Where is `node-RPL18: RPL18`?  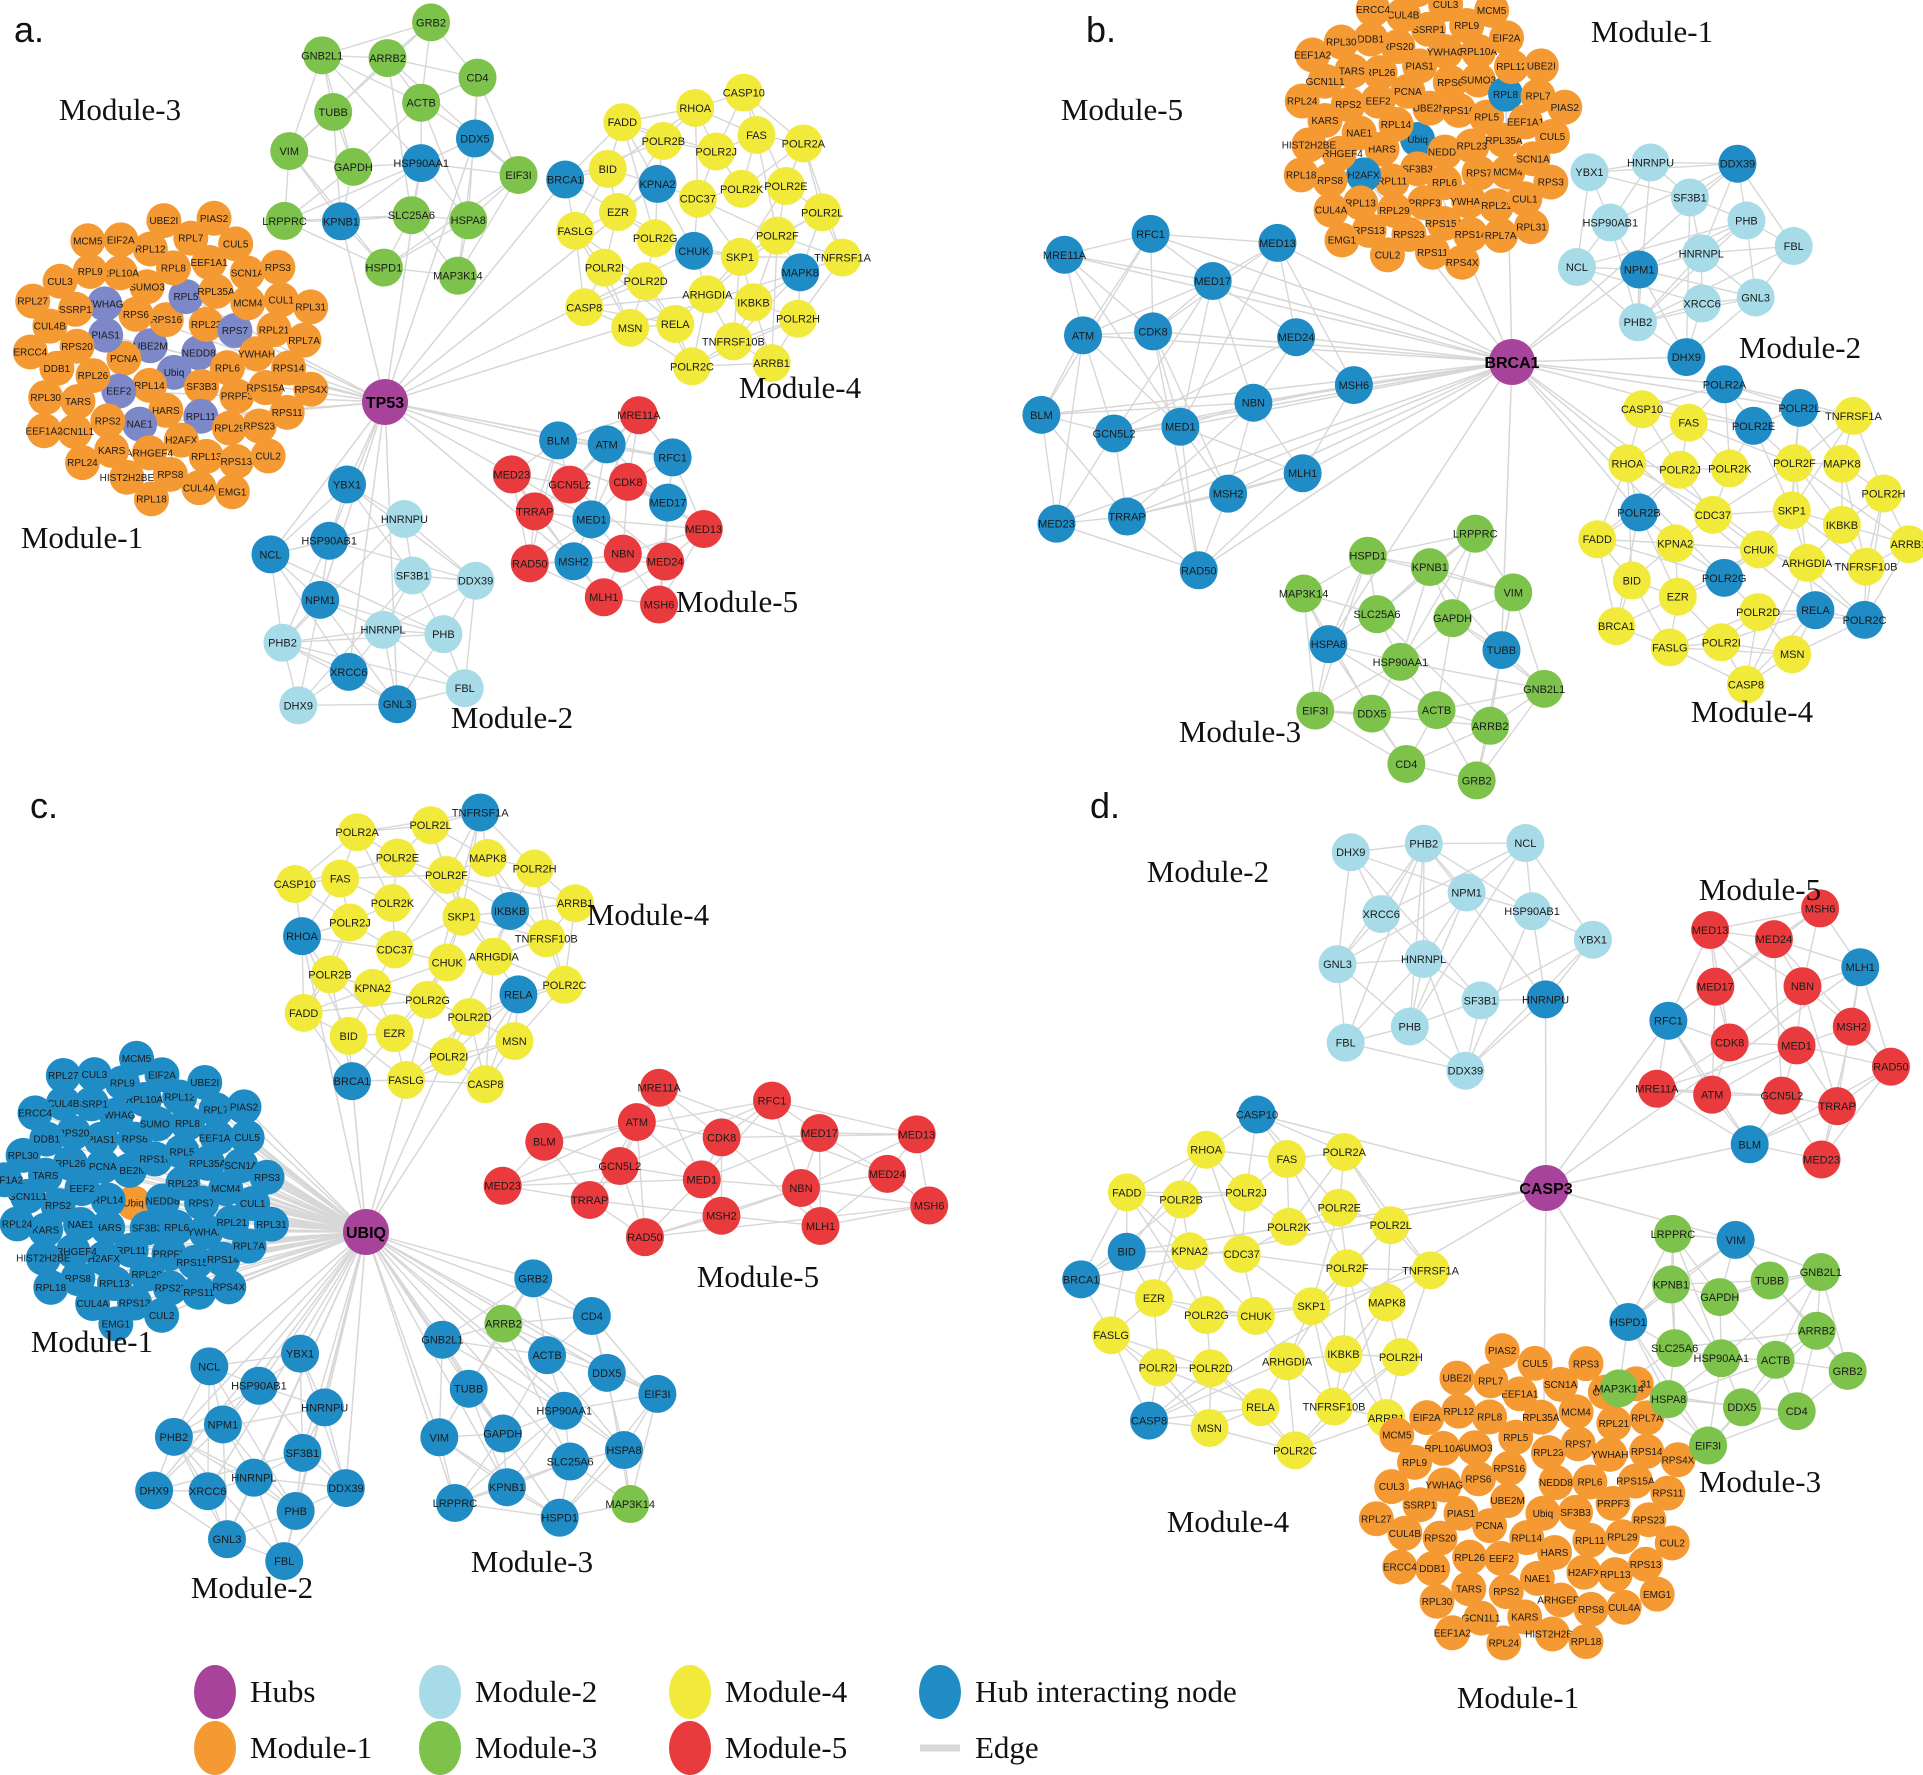 node-RPL18: RPL18 is located at coordinates (152, 499).